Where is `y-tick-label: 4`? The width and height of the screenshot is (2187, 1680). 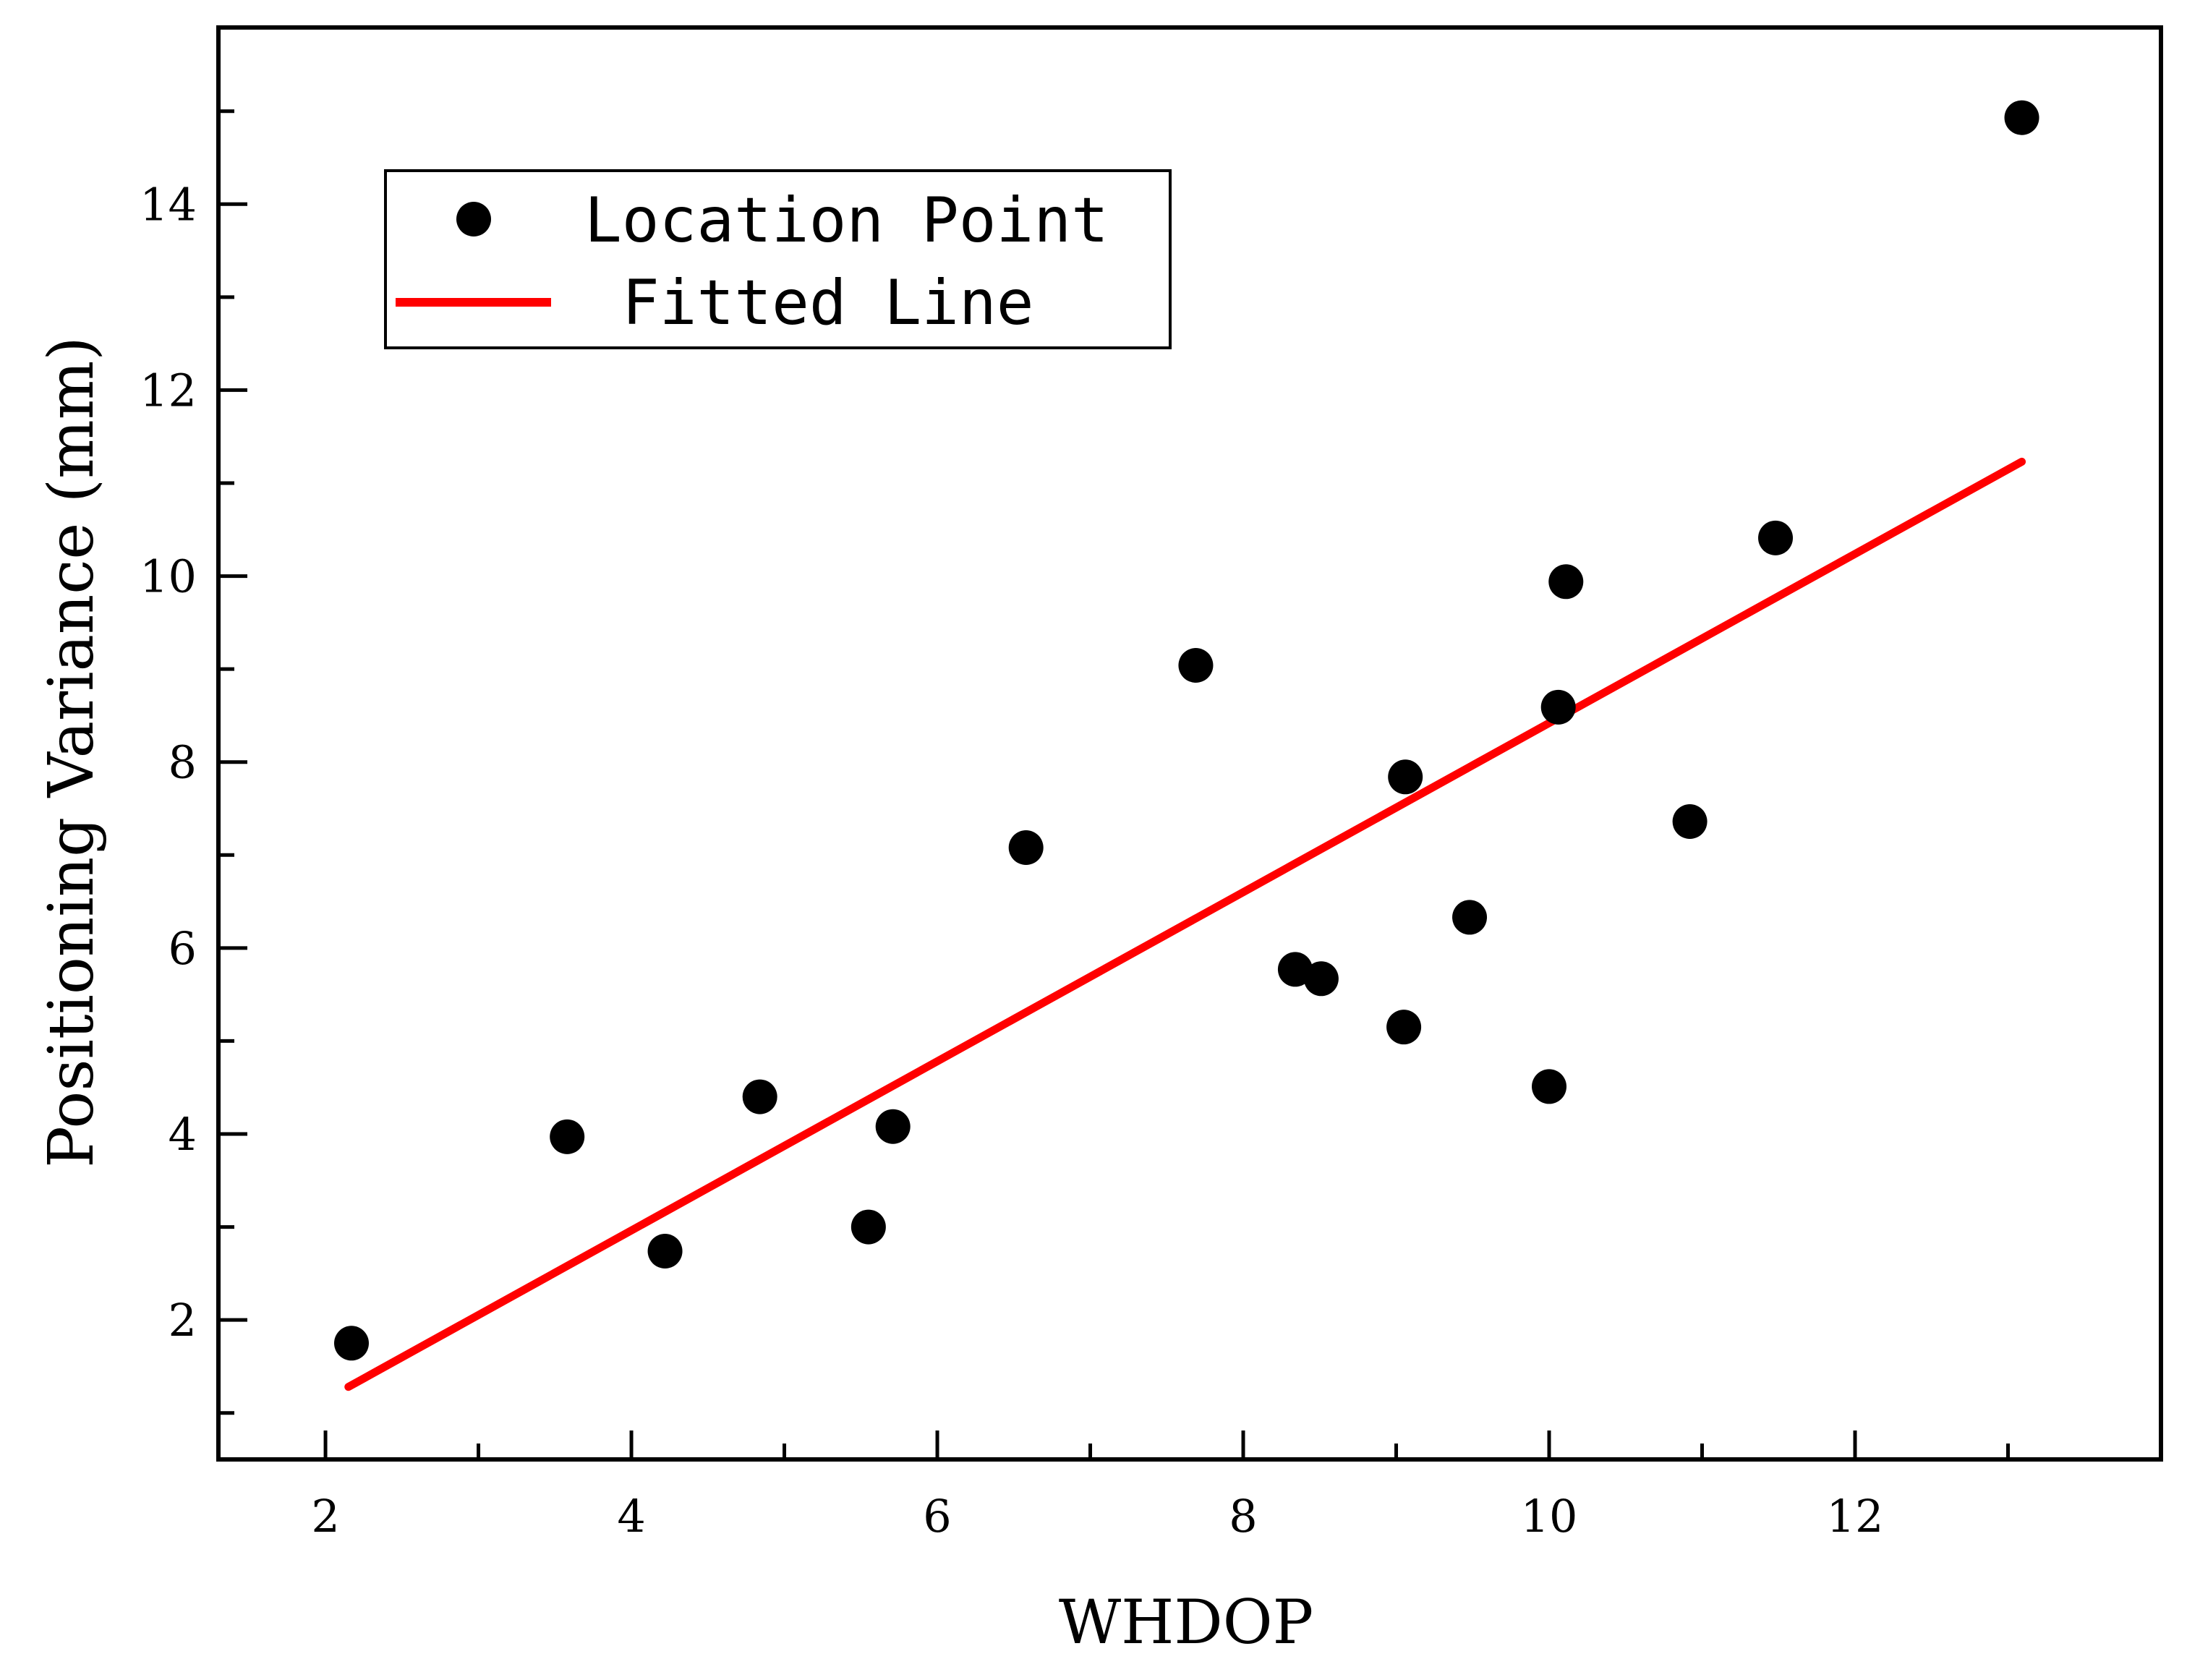
y-tick-label: 4 is located at coordinates (183, 1134).